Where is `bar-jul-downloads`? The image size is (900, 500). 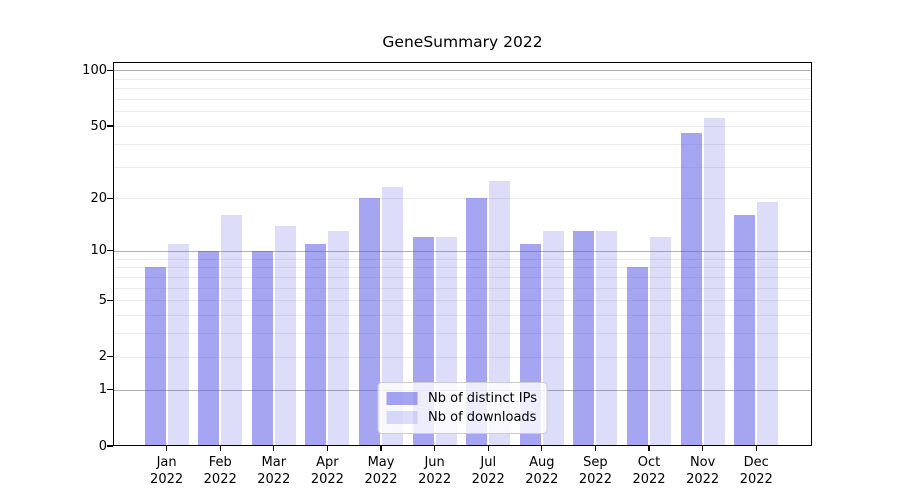 bar-jul-downloads is located at coordinates (500, 313).